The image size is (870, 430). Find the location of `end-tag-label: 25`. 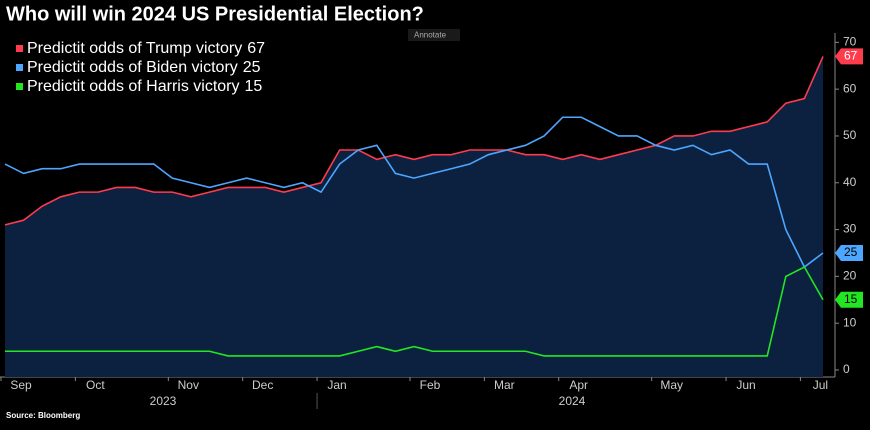

end-tag-label: 25 is located at coordinates (851, 252).